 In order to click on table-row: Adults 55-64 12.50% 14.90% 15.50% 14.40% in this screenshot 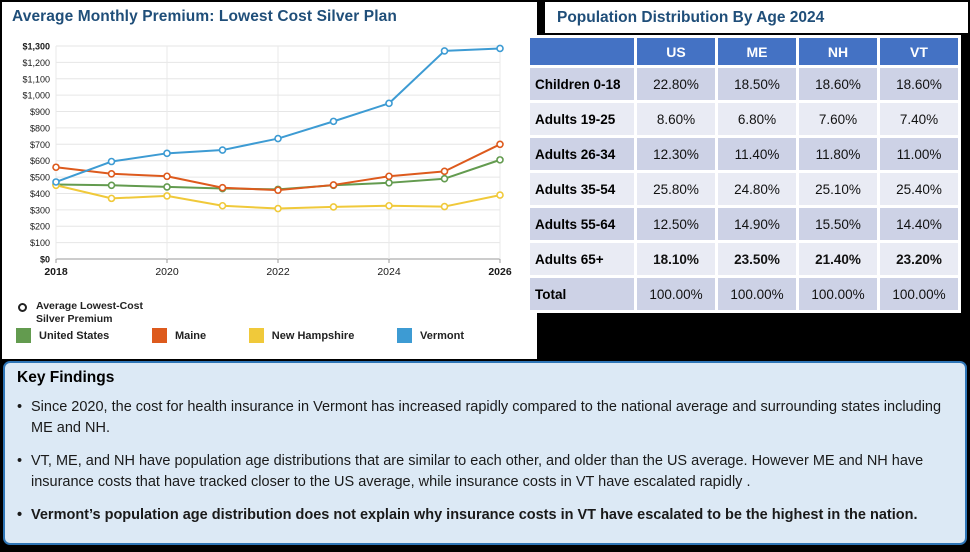, I will do `click(744, 224)`.